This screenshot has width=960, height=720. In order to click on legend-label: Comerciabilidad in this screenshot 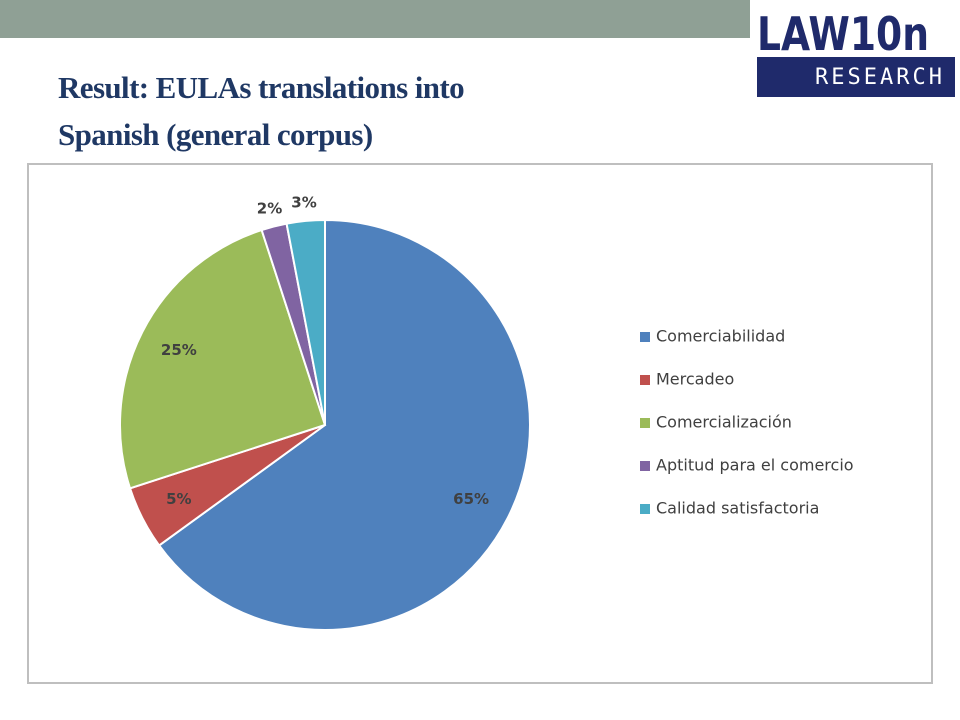, I will do `click(720, 336)`.